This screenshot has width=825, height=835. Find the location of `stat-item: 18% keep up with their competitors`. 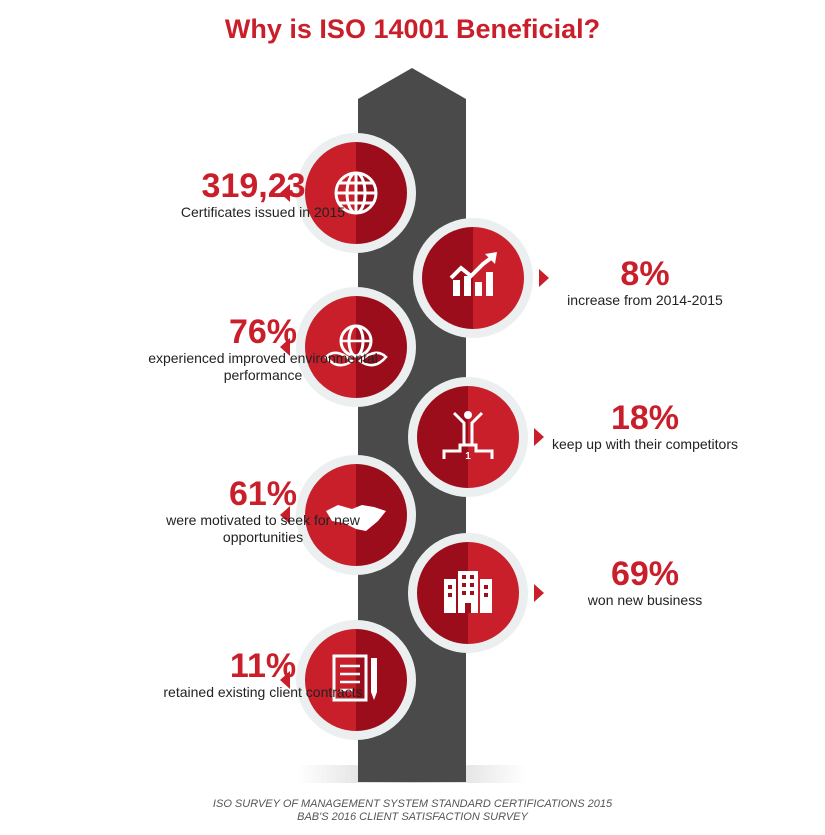

stat-item: 18% keep up with their competitors is located at coordinates (645, 426).